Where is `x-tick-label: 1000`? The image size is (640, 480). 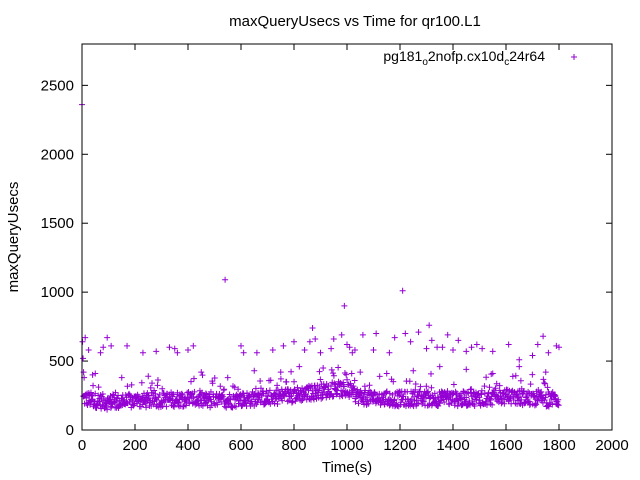
x-tick-label: 1000 is located at coordinates (346, 445).